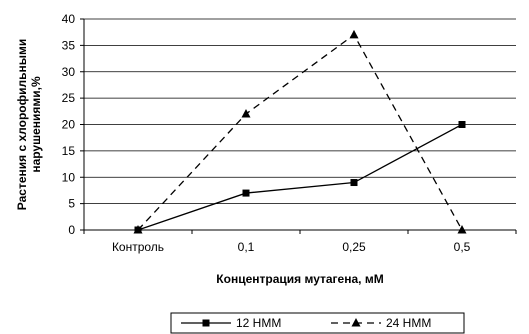 Image resolution: width=529 pixels, height=334 pixels. I want to click on y-tick-label: 20, so click(69, 125).